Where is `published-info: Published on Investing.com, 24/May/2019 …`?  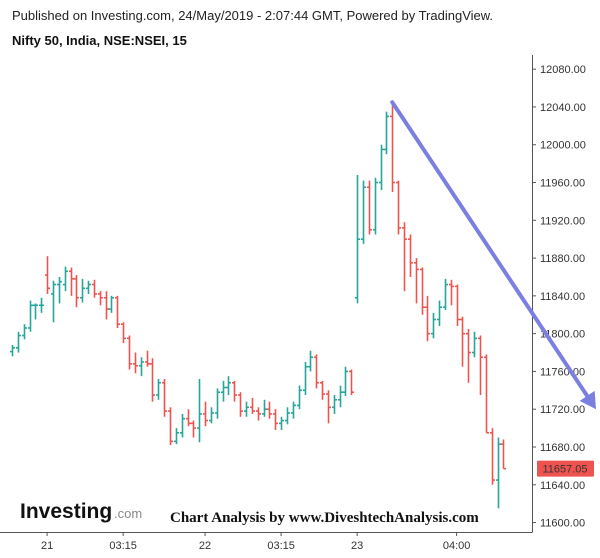
published-info: Published on Investing.com, 24/May/2019 … is located at coordinates (253, 15).